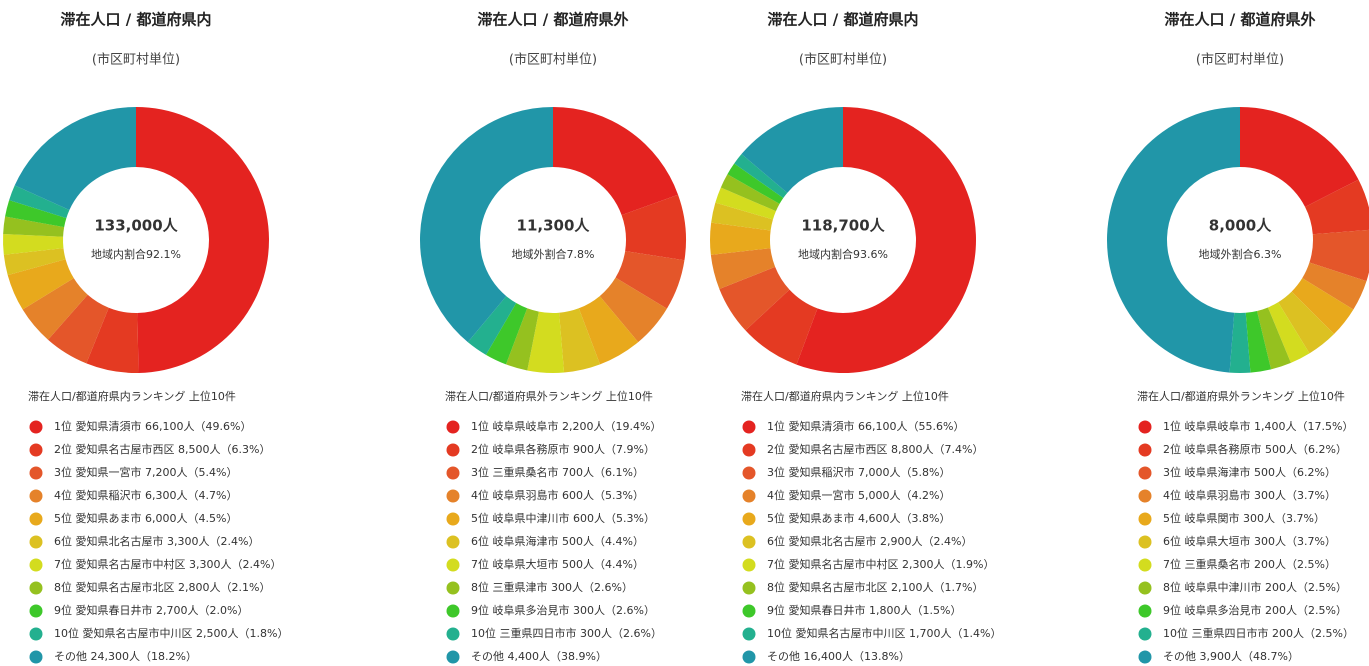 The image size is (1369, 666). I want to click on legend-name: 4位 愛知県稲沢市, so click(98, 495).